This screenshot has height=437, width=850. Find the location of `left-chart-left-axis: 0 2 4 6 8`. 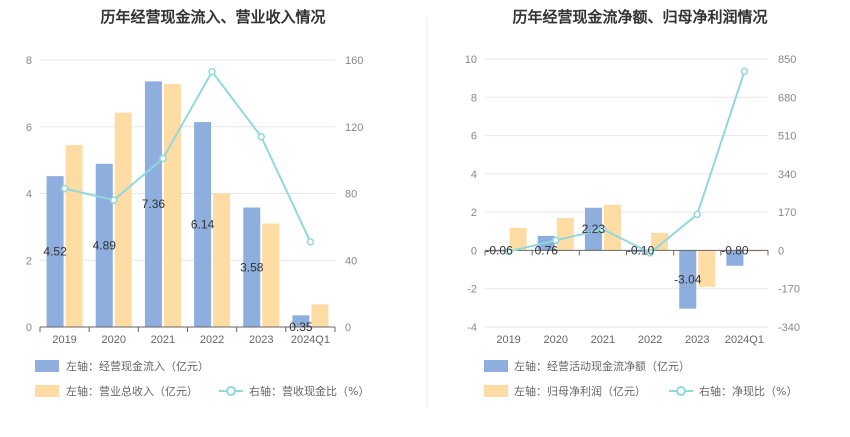

left-chart-left-axis: 0 2 4 6 8 is located at coordinates (29, 194).